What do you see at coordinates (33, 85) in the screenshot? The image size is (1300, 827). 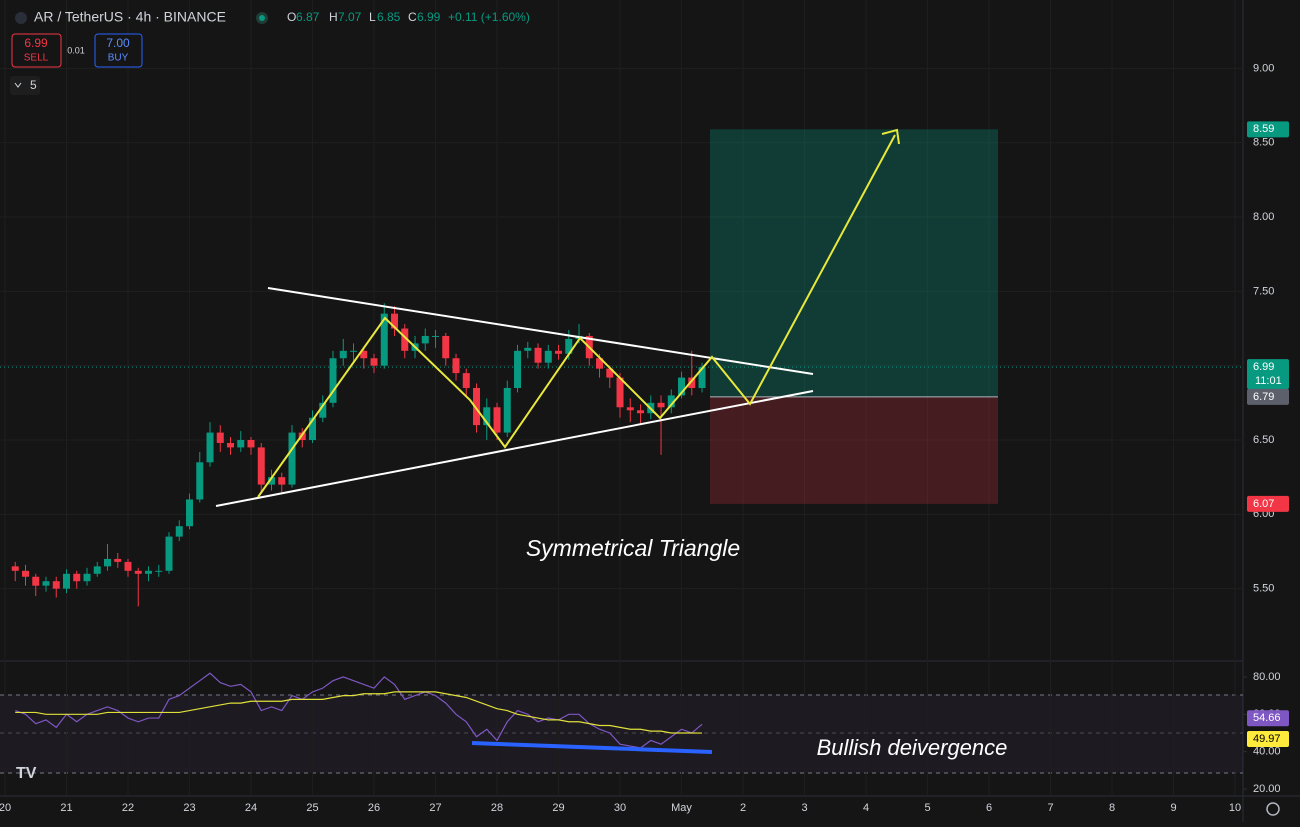 I see `quantity: 5` at bounding box center [33, 85].